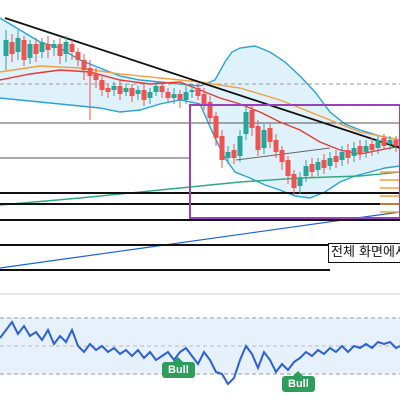  What do you see at coordinates (200, 240) in the screenshot?
I see `long-trend-line-blue` at bounding box center [200, 240].